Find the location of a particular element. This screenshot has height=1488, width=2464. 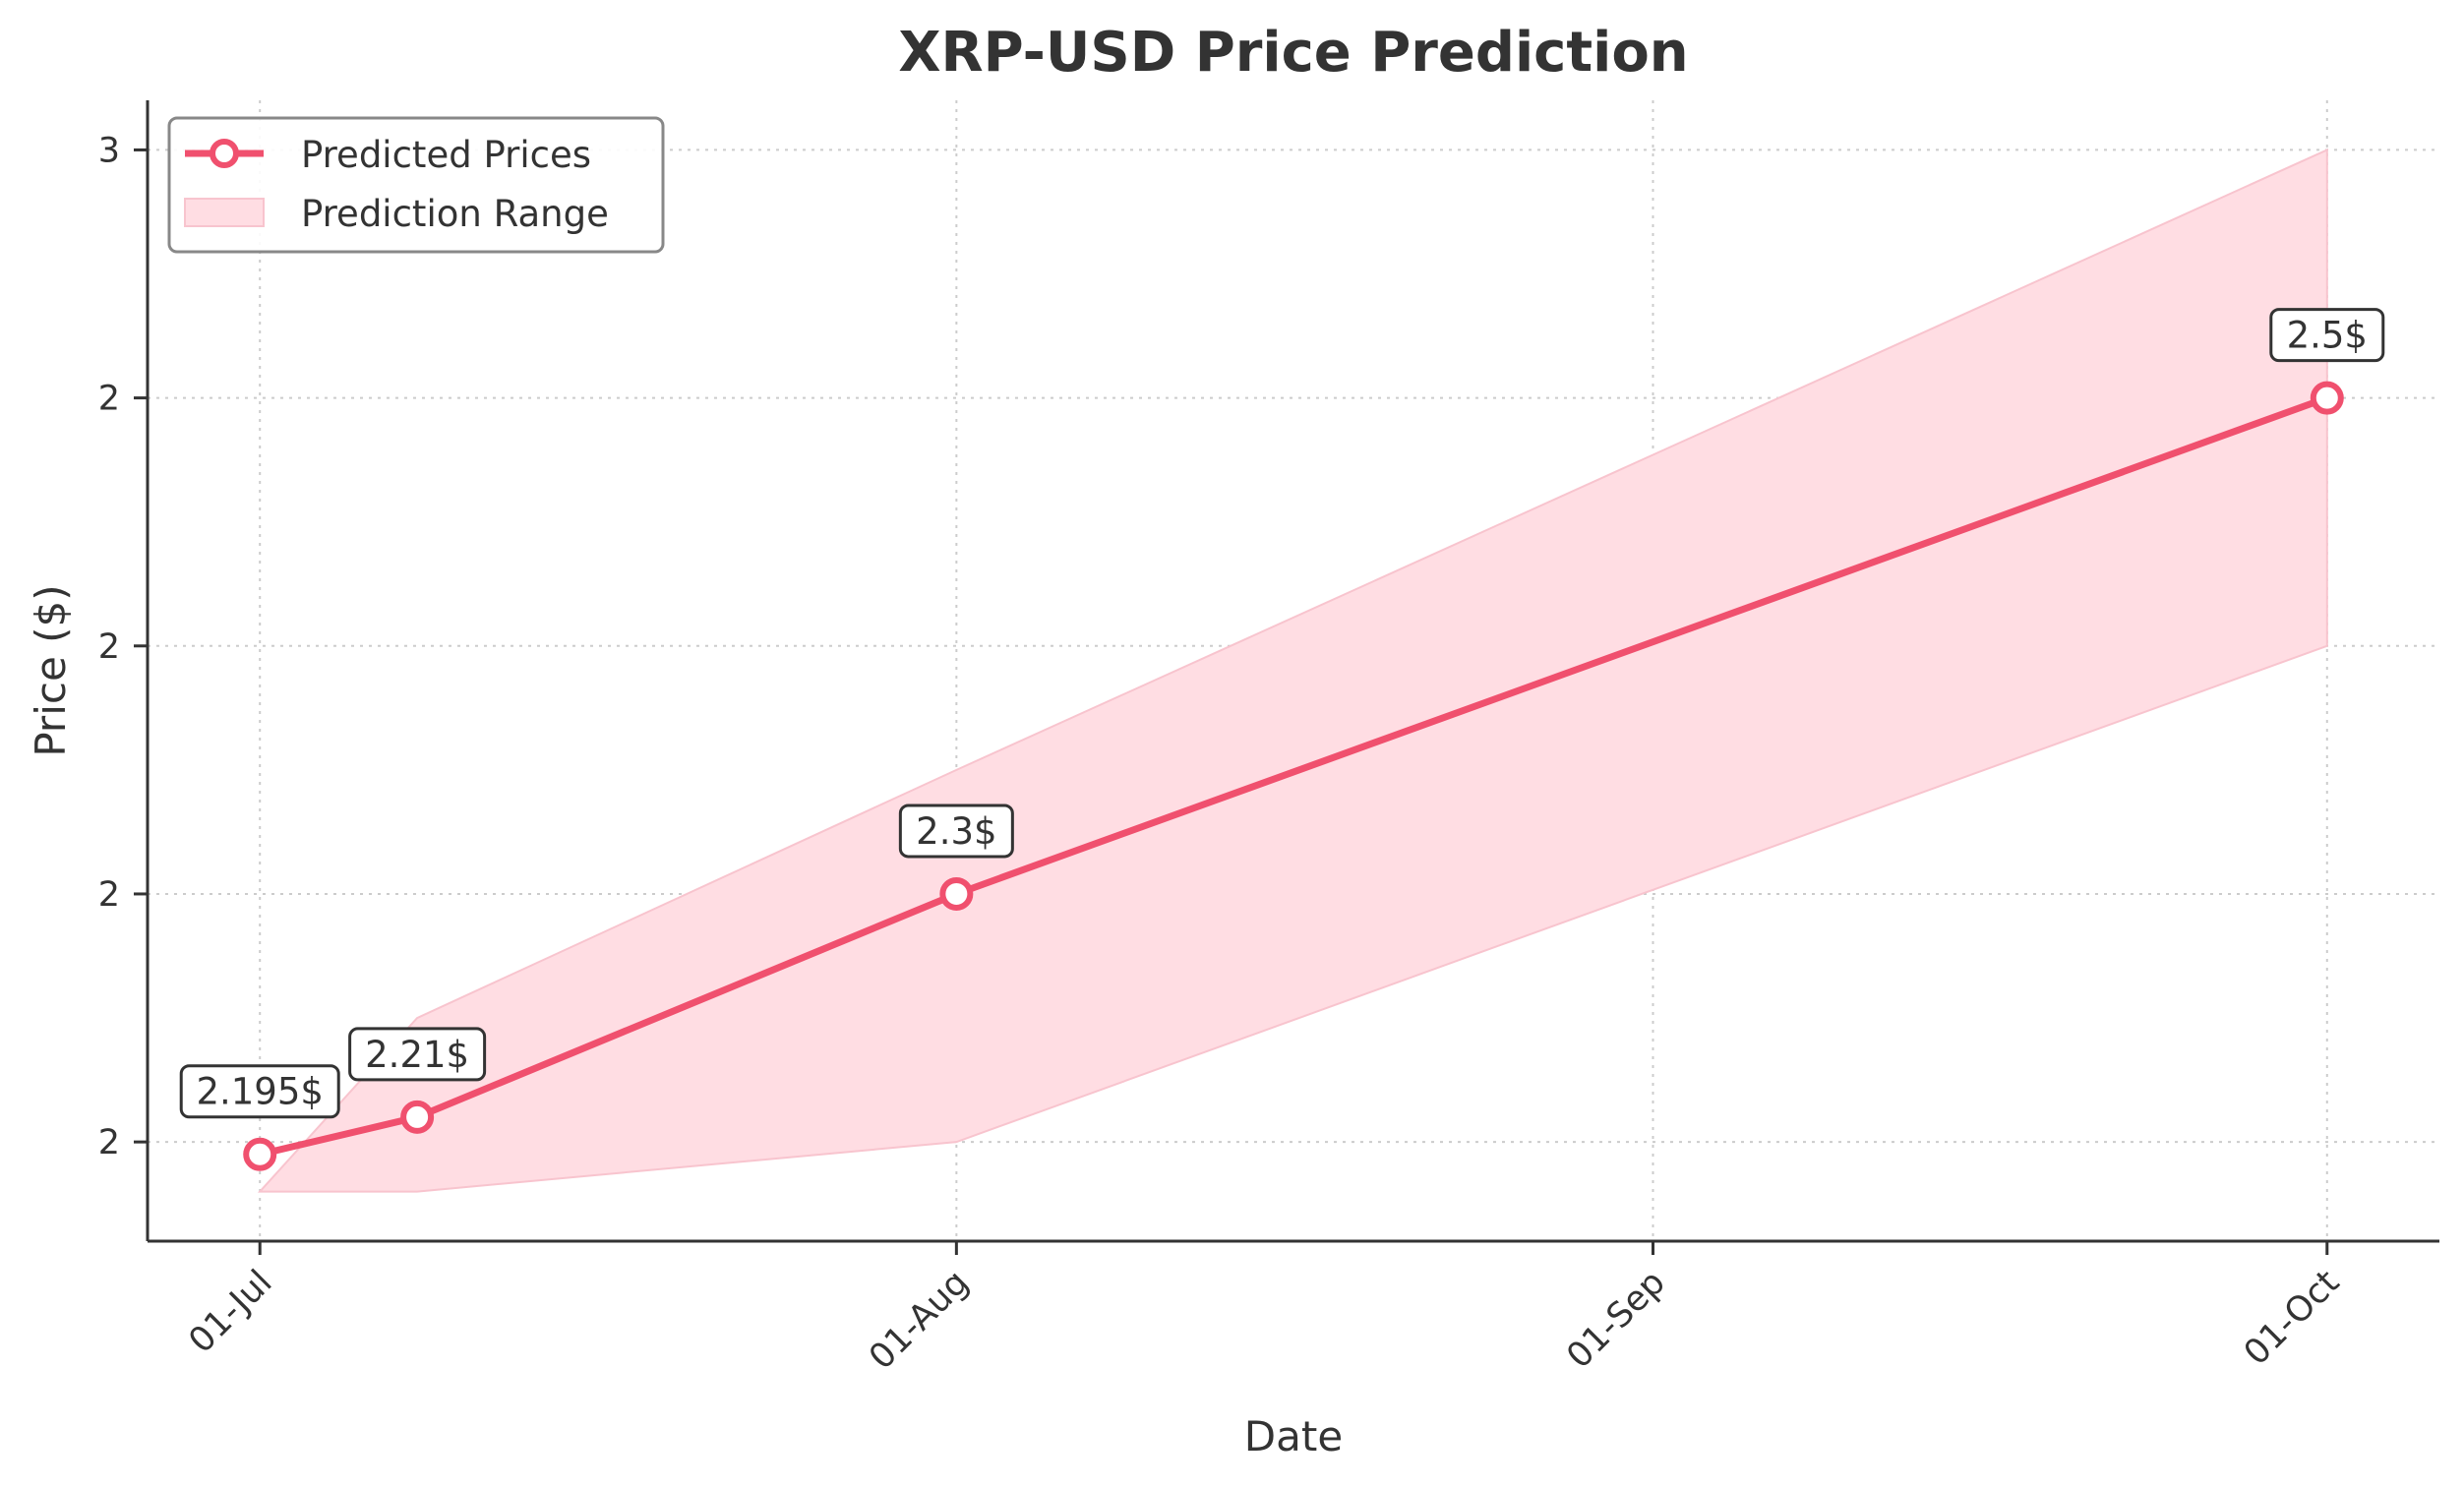

data-label: 2.21$ is located at coordinates (418, 1054).